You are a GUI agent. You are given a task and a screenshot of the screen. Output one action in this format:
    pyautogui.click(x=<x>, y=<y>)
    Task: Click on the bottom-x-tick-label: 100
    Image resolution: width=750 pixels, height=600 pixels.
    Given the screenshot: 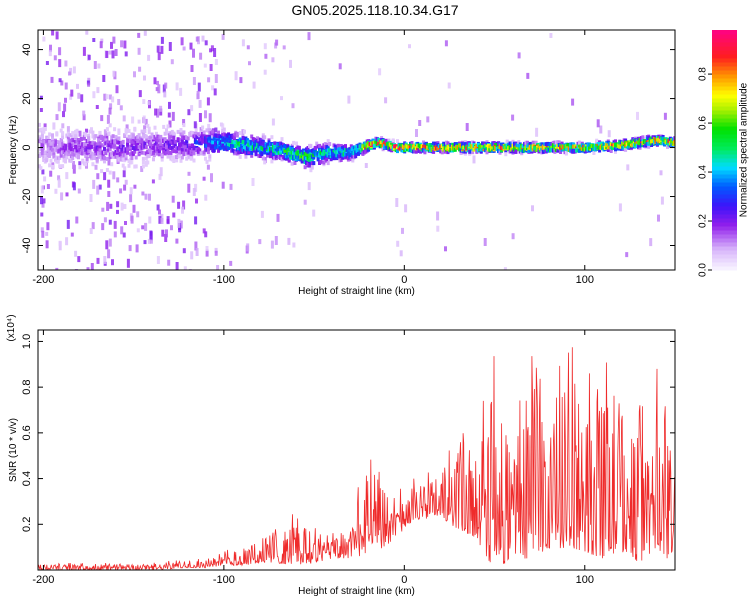 What is the action you would take?
    pyautogui.click(x=585, y=580)
    